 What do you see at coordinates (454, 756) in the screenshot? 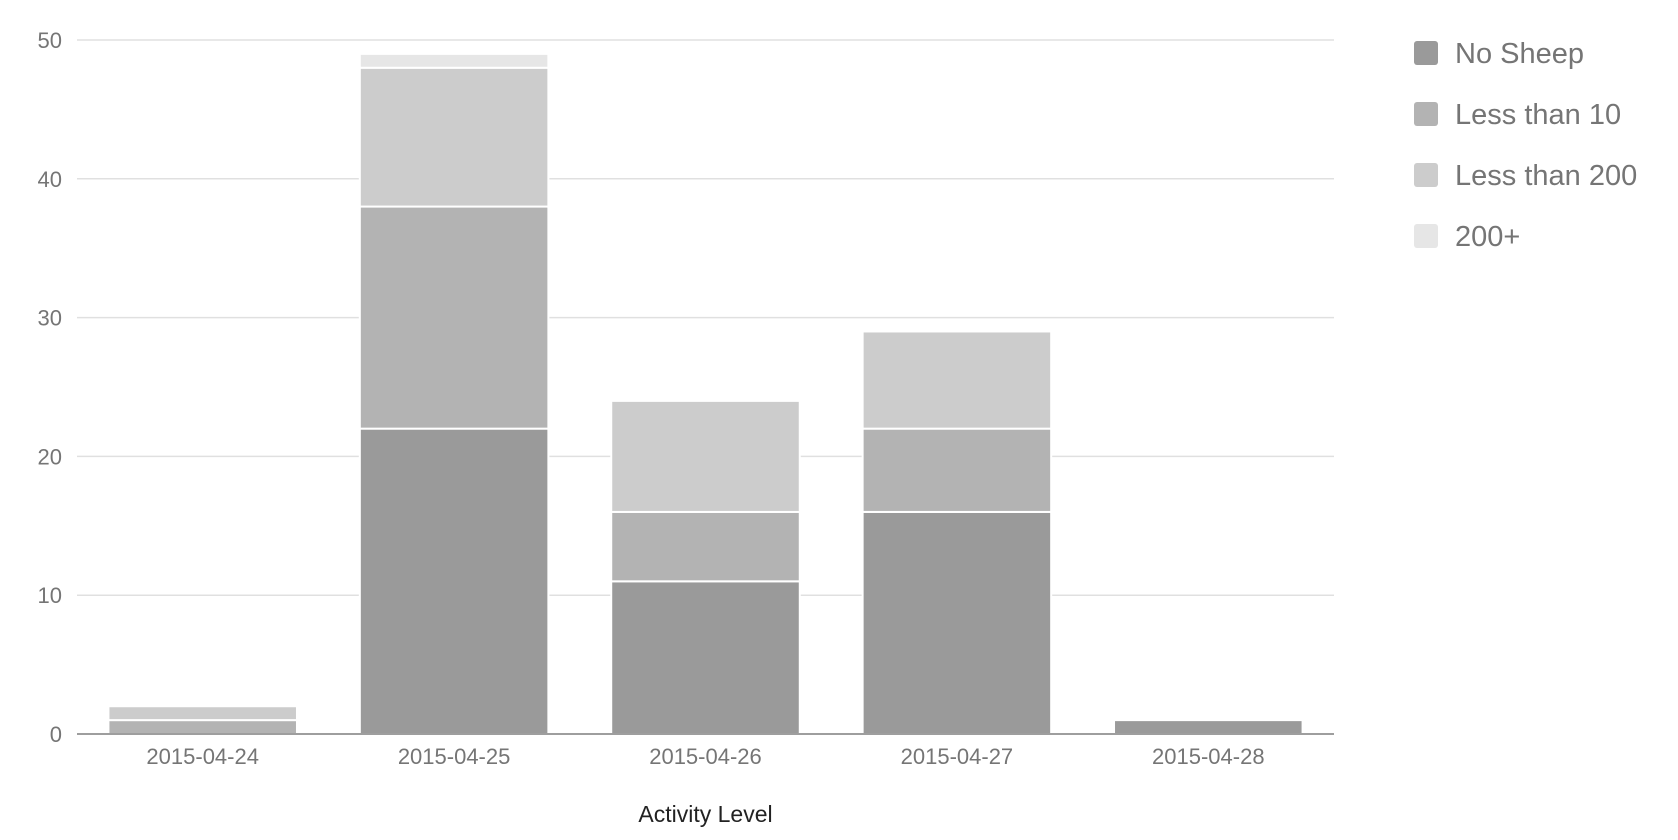
I see `x-tick-label: 2015-04-25` at bounding box center [454, 756].